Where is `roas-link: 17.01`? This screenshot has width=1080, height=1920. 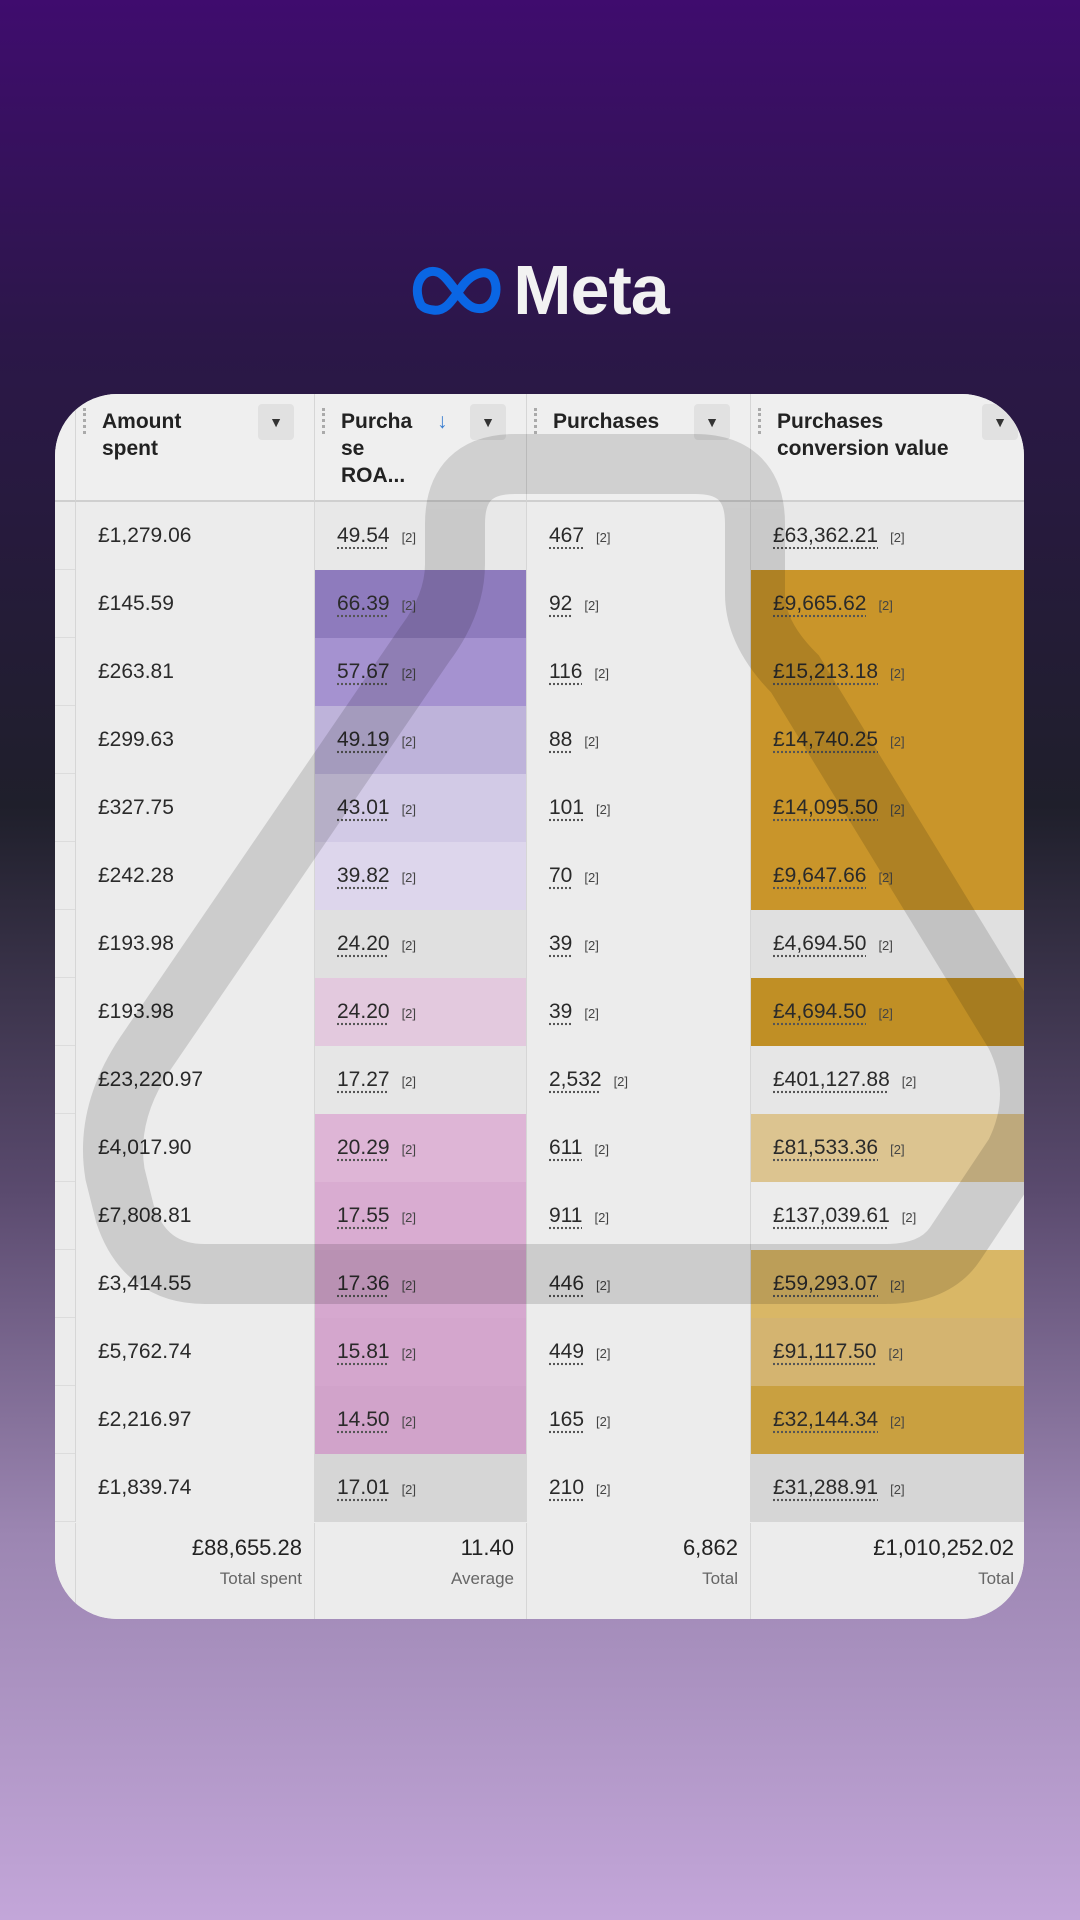
roas-link: 17.01 is located at coordinates (363, 1487).